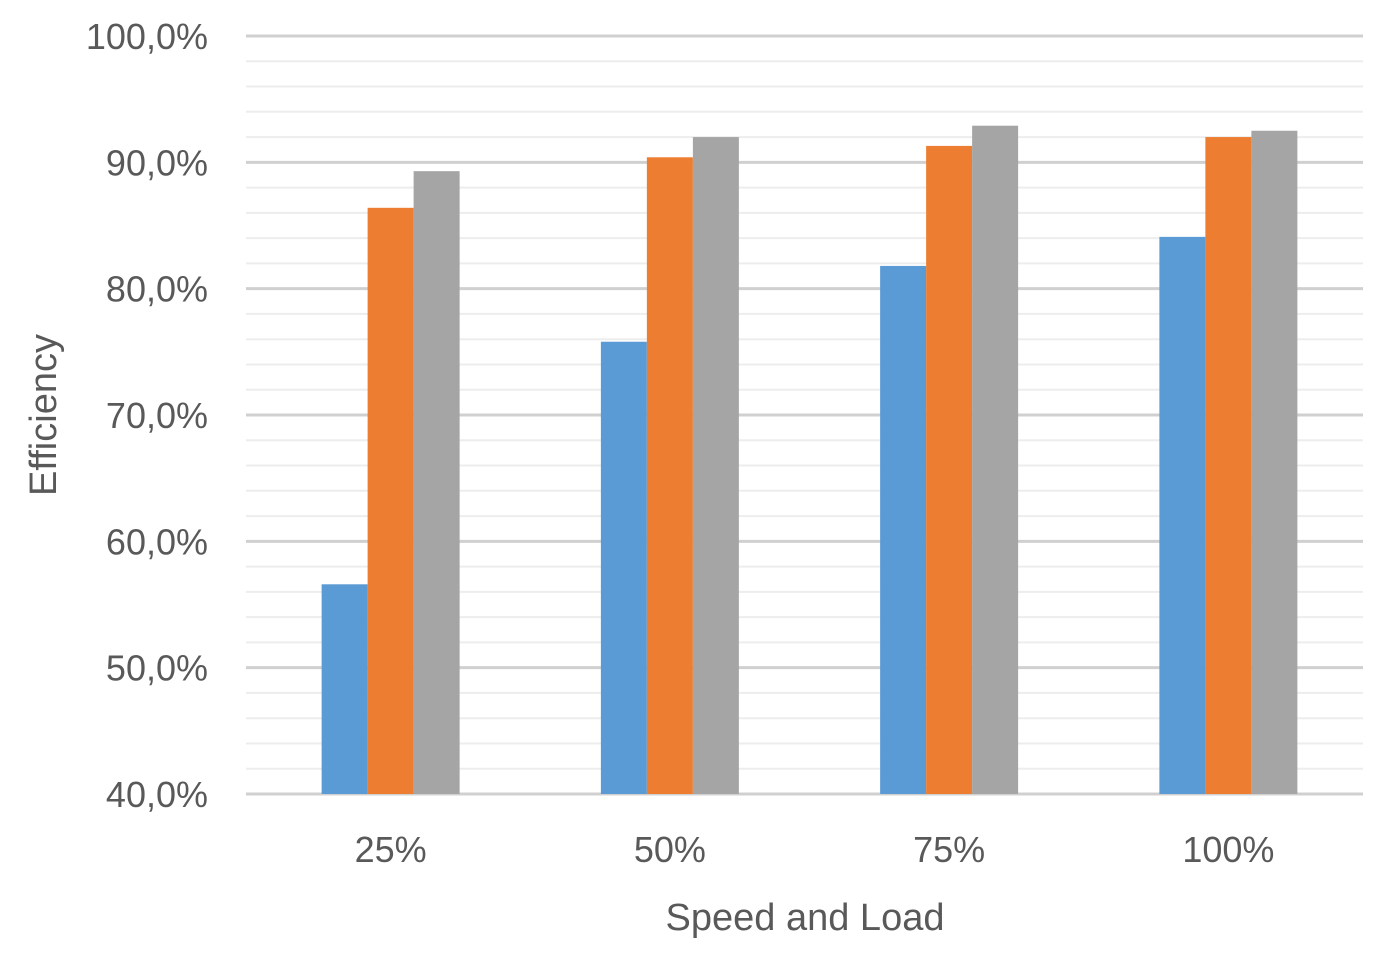  What do you see at coordinates (715, 466) in the screenshot?
I see `bar-series-3-50pct` at bounding box center [715, 466].